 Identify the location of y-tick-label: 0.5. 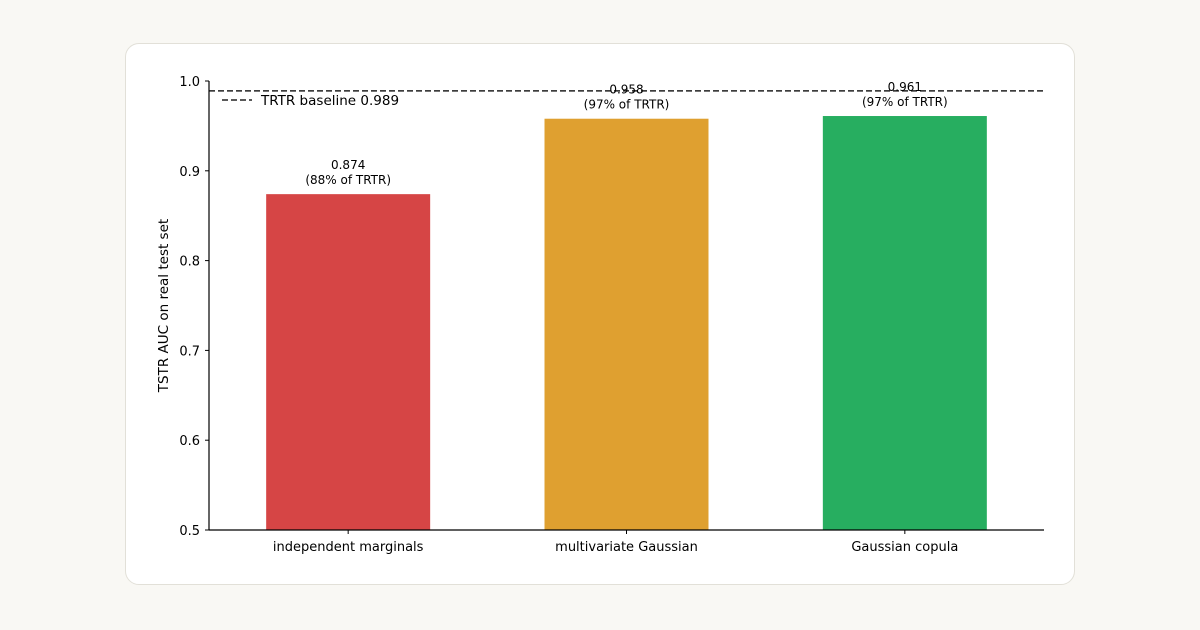
(189, 531).